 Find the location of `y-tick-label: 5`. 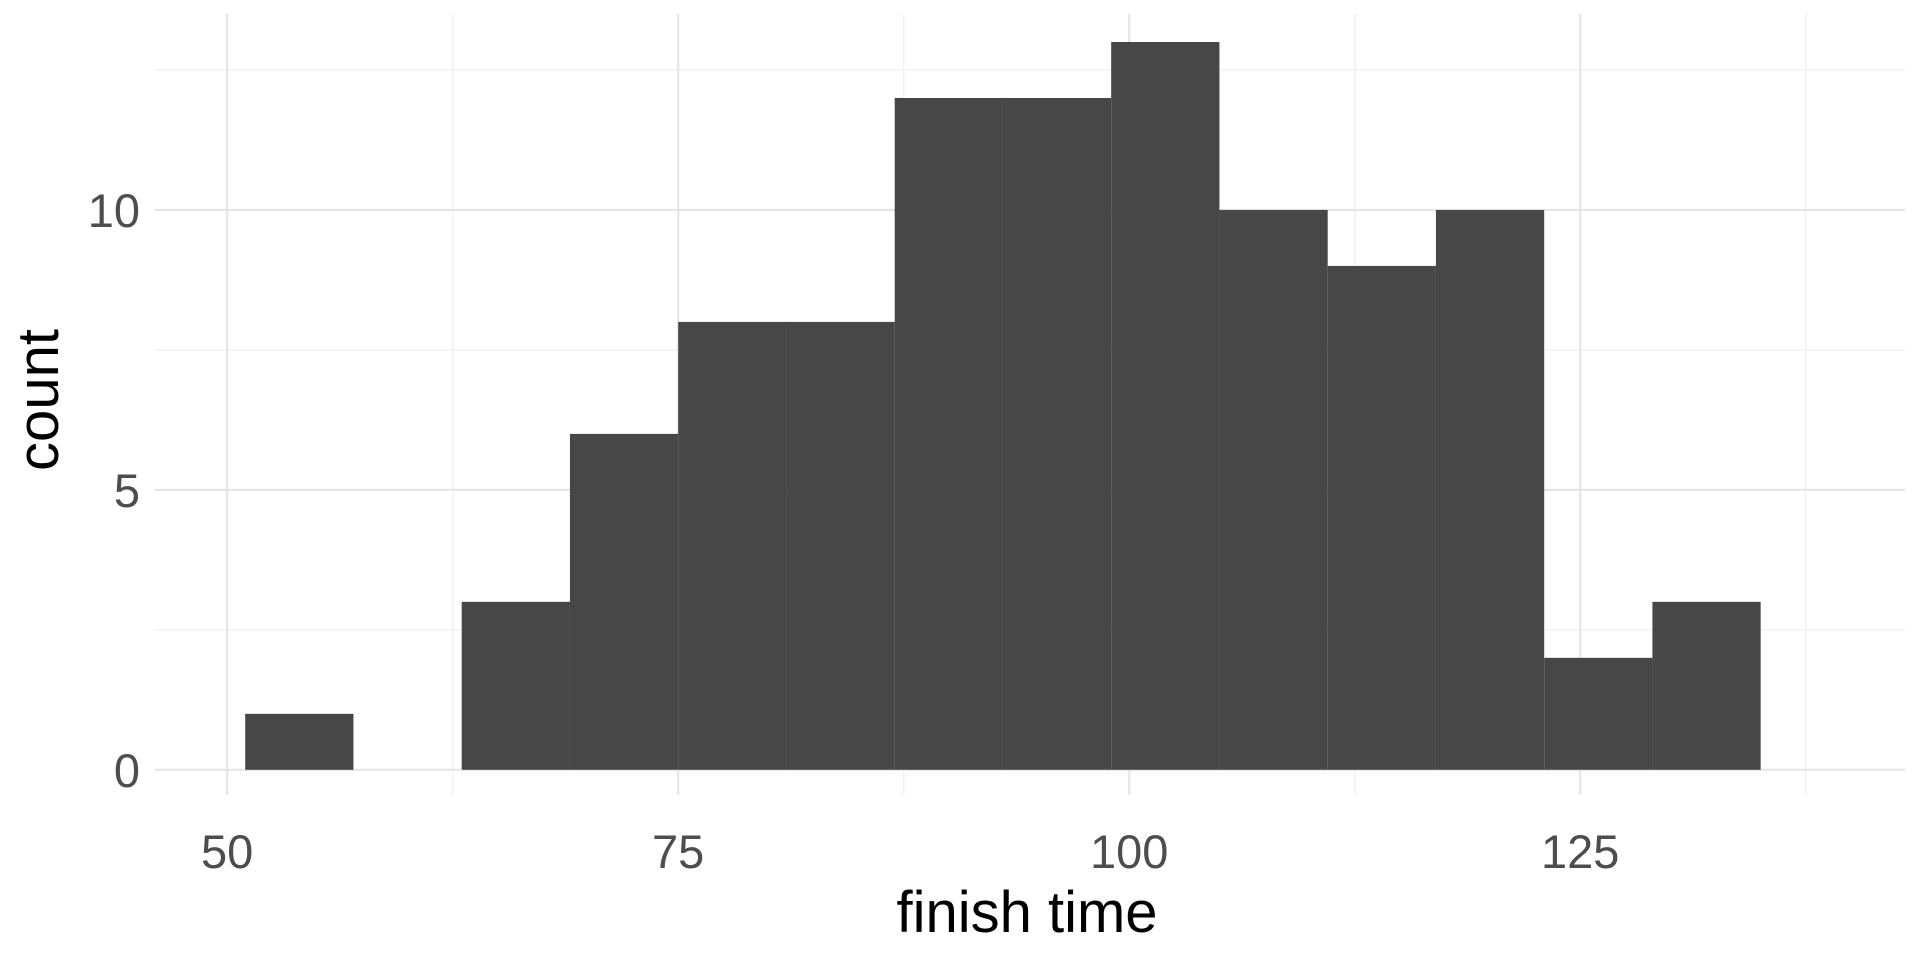

y-tick-label: 5 is located at coordinates (127, 490).